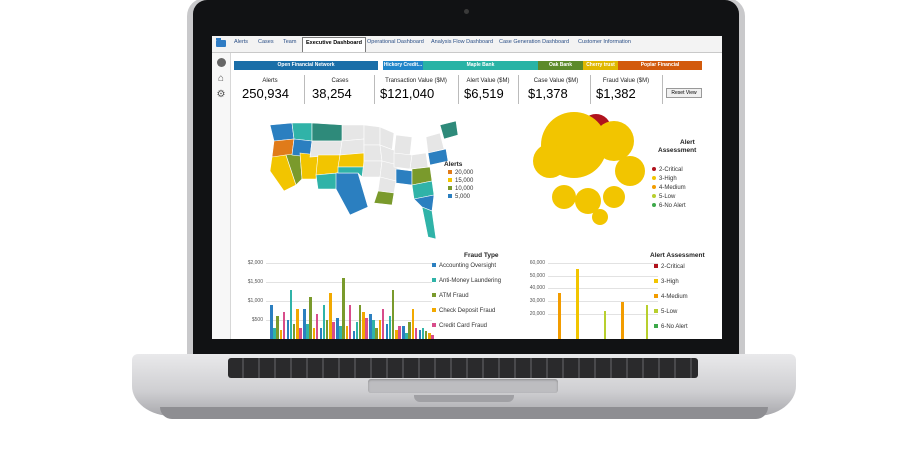 Image resolution: width=900 pixels, height=450 pixels. Describe the element at coordinates (616, 93) in the screenshot. I see `kpi-value: $1,382` at that location.